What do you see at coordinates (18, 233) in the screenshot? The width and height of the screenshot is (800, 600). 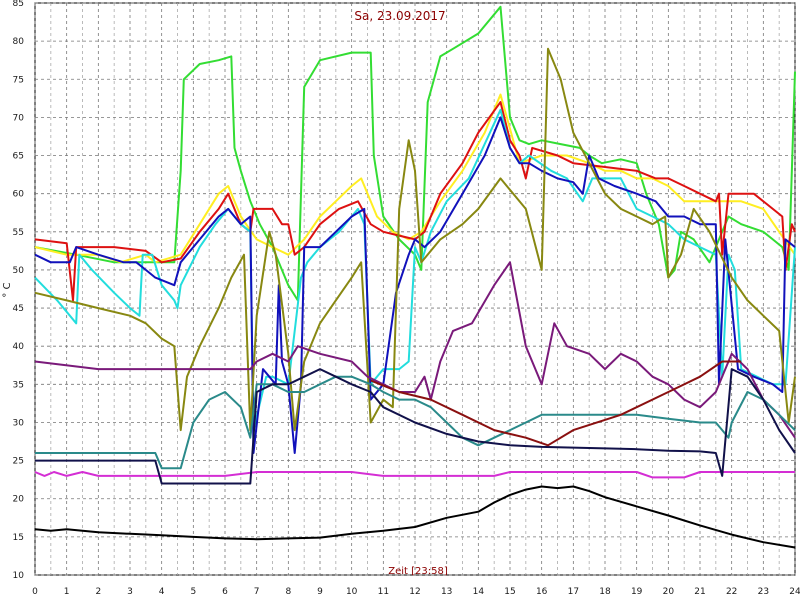 I see `y-tick-label: 55` at bounding box center [18, 233].